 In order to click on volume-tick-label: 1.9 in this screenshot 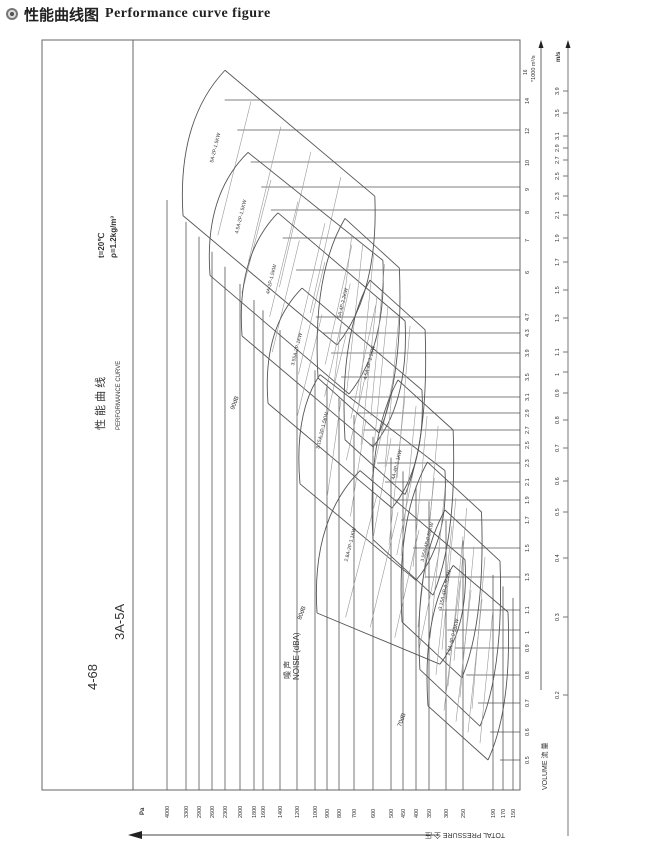, I will do `click(528, 500)`.